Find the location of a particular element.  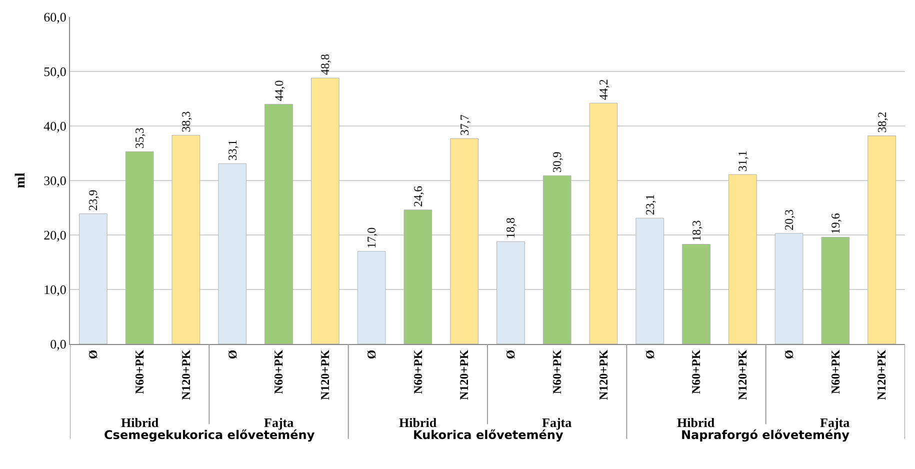

y-axis-title: ml is located at coordinates (20, 180).